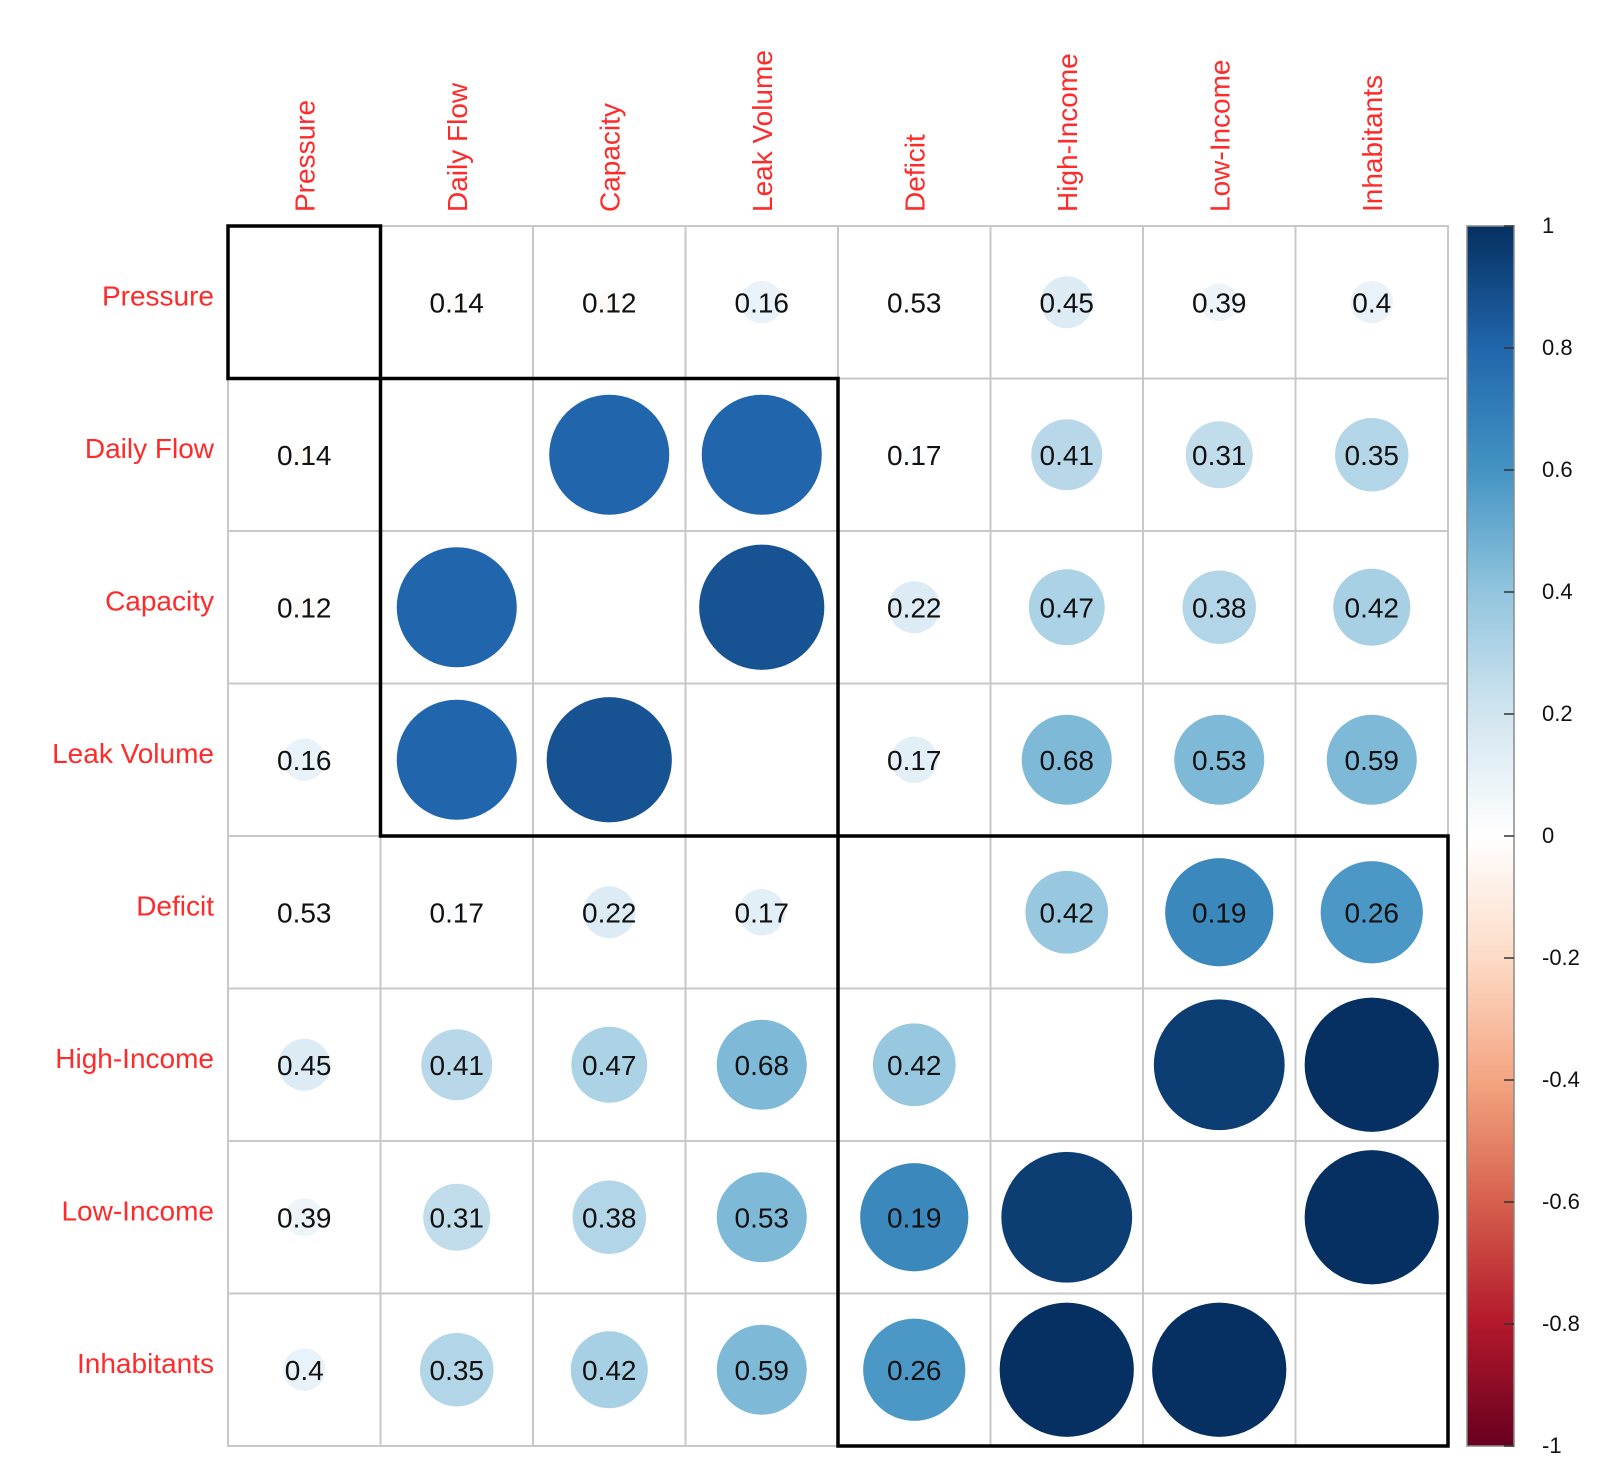  I want to click on corr-value-deficit-leak-volume: 0.17, so click(762, 912).